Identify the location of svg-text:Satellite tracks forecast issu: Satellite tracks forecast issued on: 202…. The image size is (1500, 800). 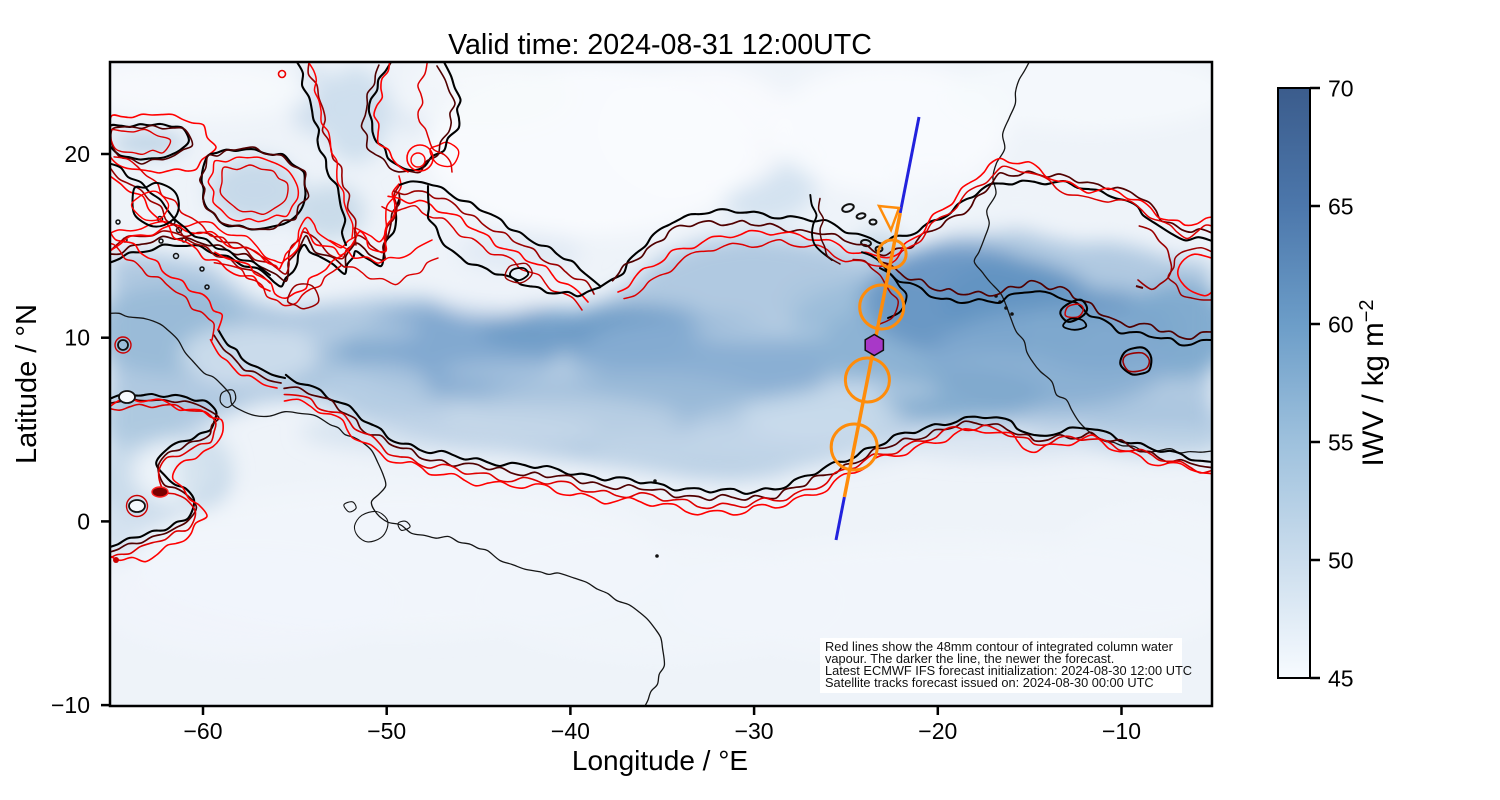
(989, 682).